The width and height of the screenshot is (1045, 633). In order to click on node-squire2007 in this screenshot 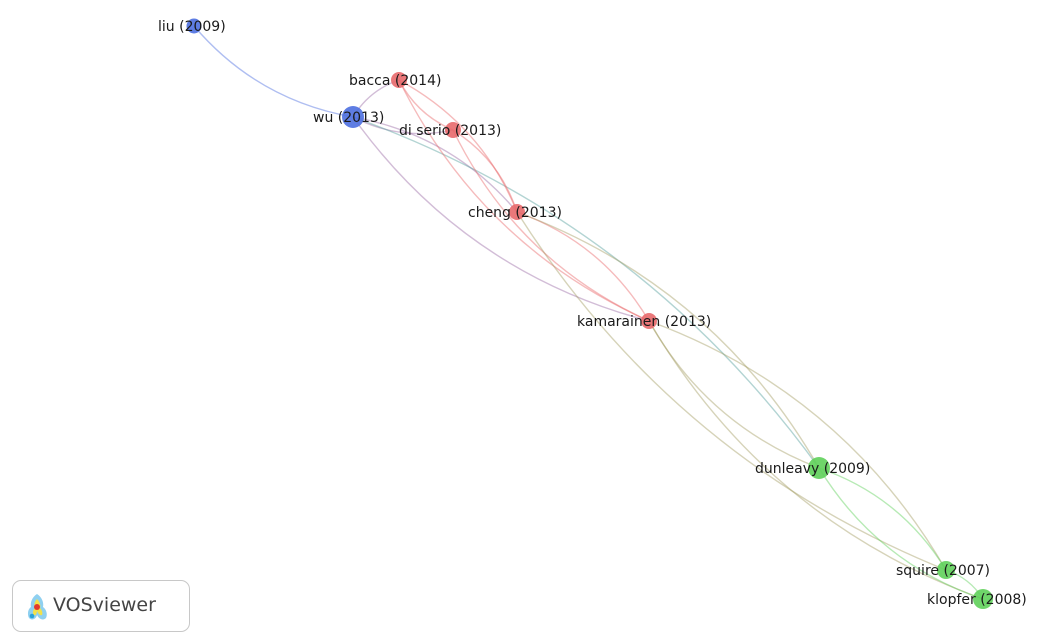, I will do `click(946, 570)`.